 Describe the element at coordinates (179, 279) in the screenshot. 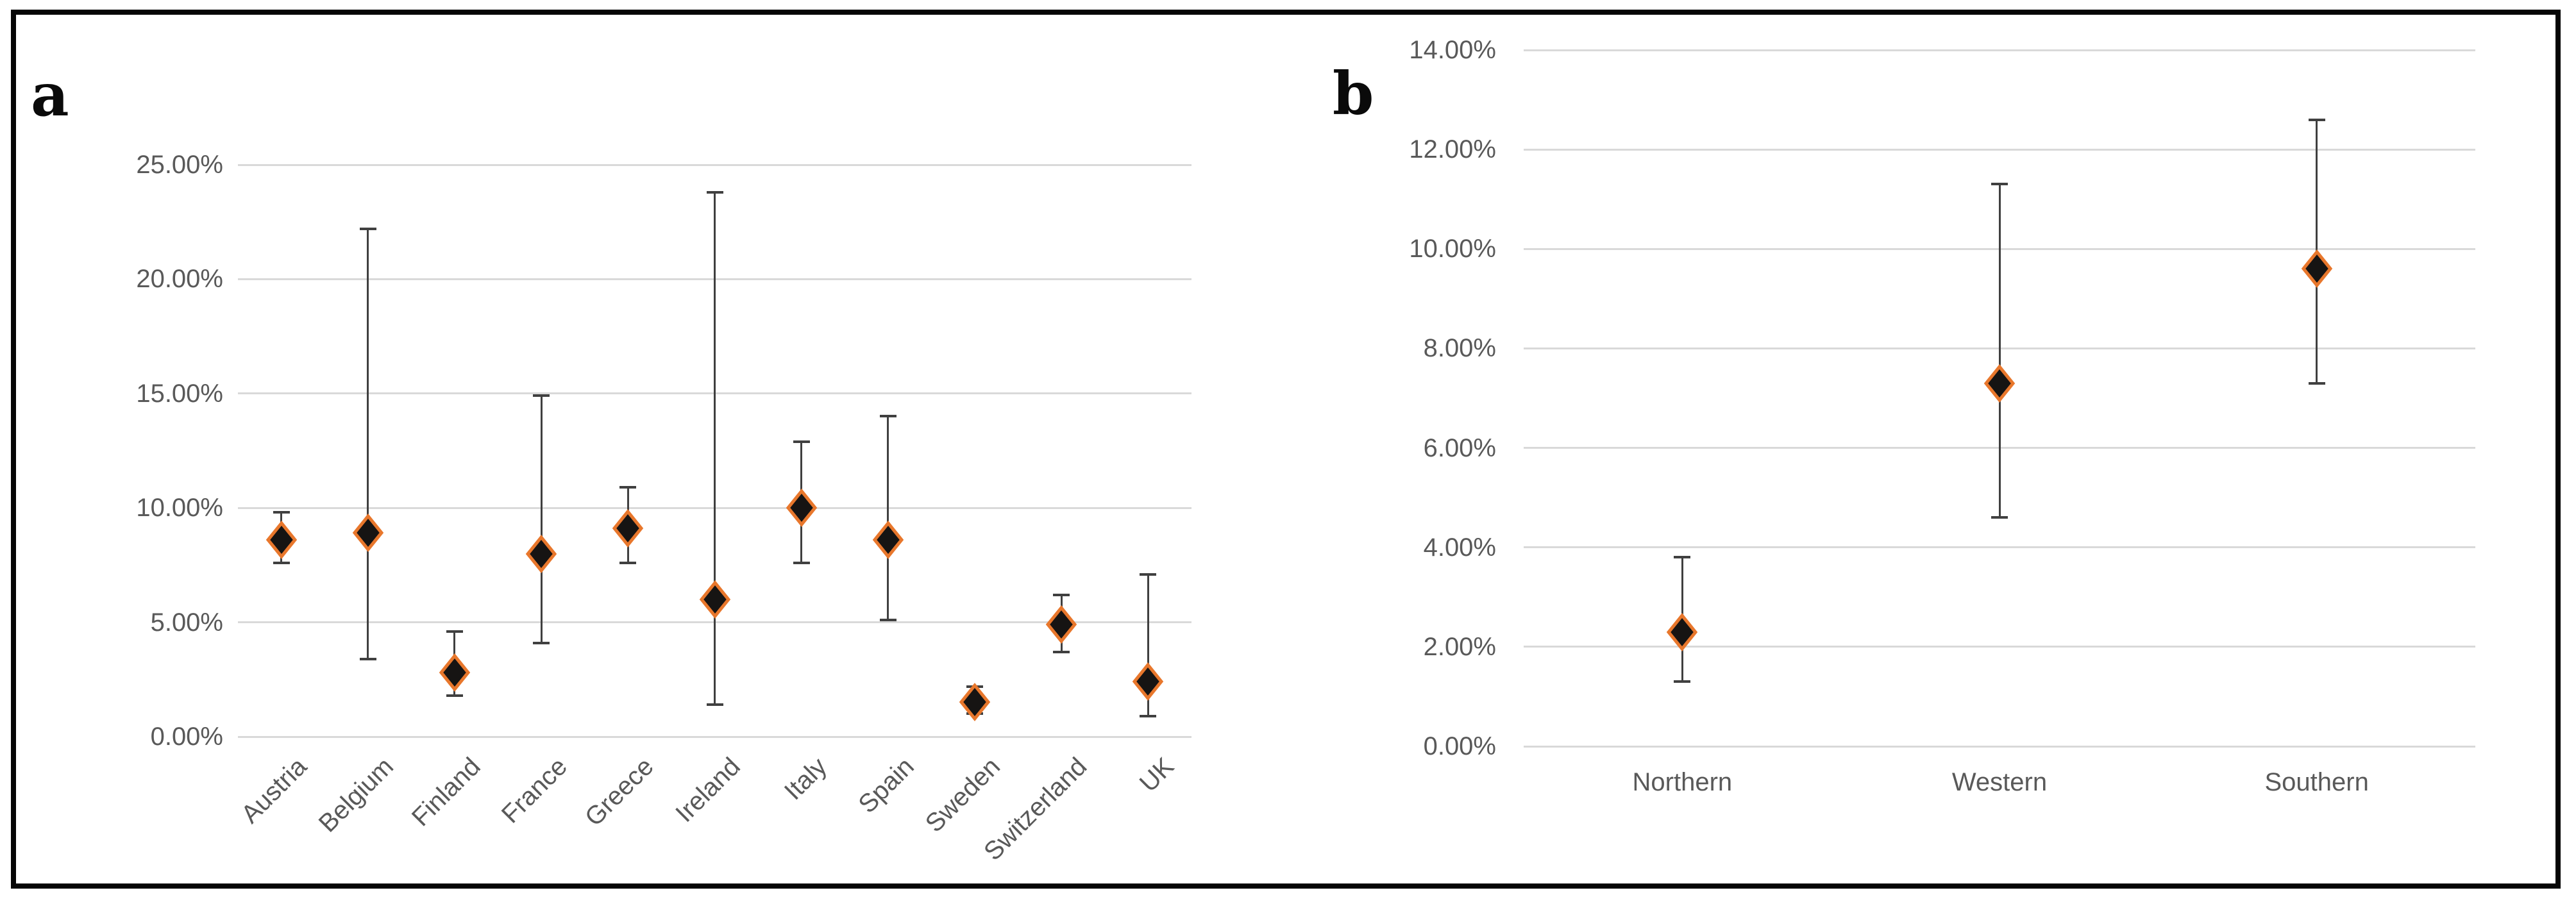

I see `y-tick-label: 20.00%` at that location.